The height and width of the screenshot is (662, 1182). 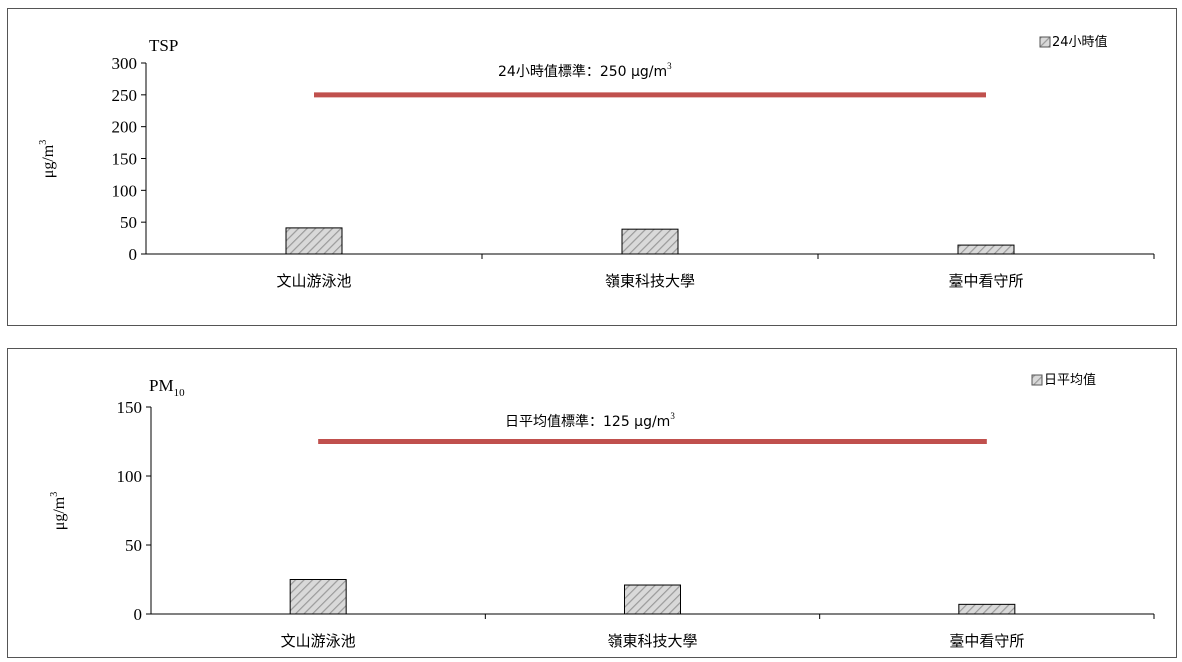 I want to click on legend: 24小時值, so click(x=1073, y=42).